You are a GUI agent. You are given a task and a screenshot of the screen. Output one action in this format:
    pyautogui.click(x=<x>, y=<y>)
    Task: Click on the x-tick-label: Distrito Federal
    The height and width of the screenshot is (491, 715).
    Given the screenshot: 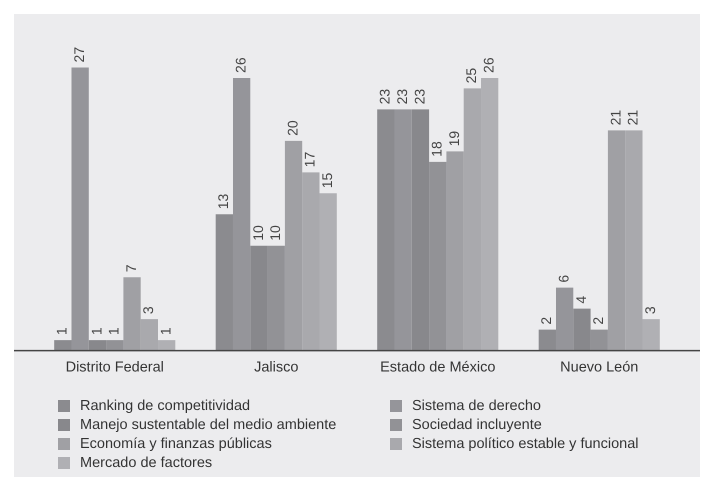 What is the action you would take?
    pyautogui.click(x=115, y=367)
    